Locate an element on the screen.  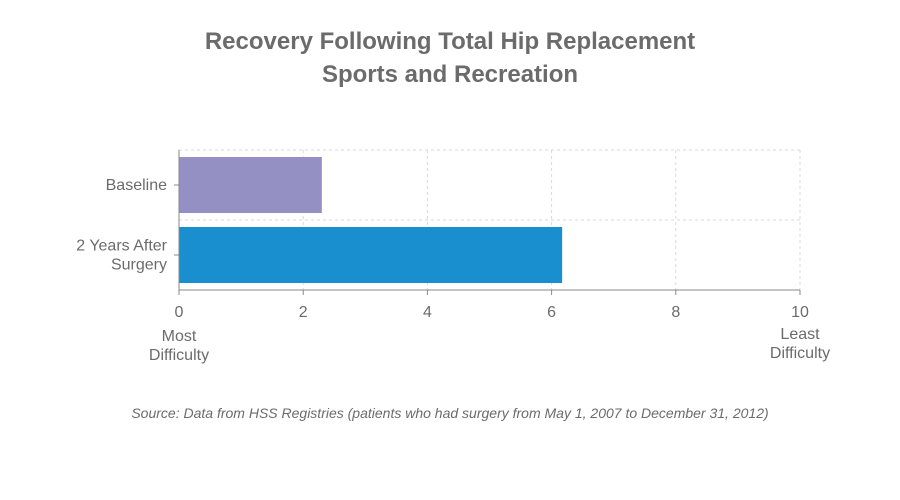
category-label-2: 2 Years After Surgery is located at coordinates (121, 256).